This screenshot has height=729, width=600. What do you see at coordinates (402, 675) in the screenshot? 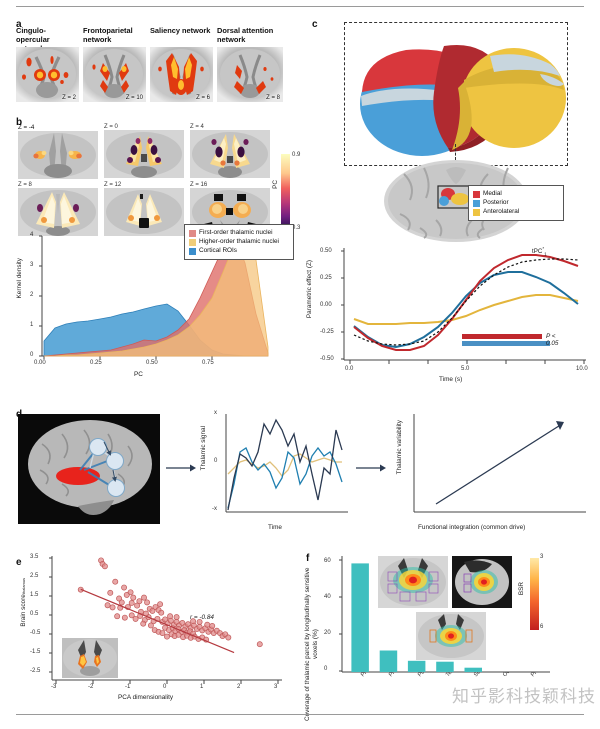
I see `bar-category-label: Primary motor` at bounding box center [402, 675].